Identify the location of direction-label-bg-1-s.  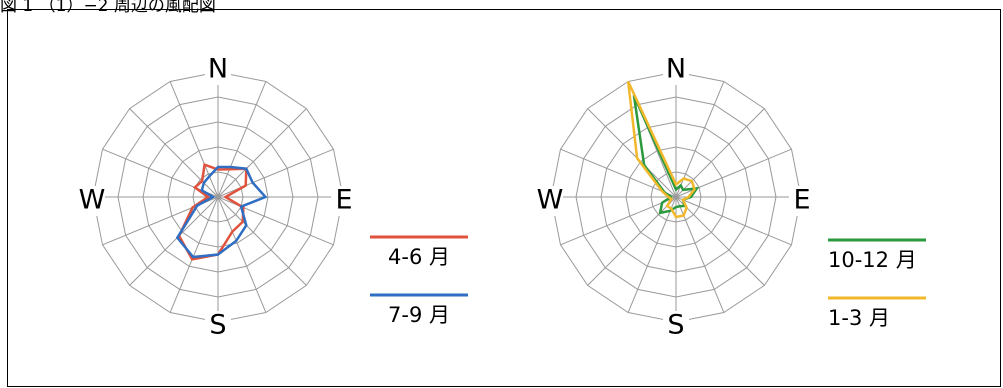
(218, 326).